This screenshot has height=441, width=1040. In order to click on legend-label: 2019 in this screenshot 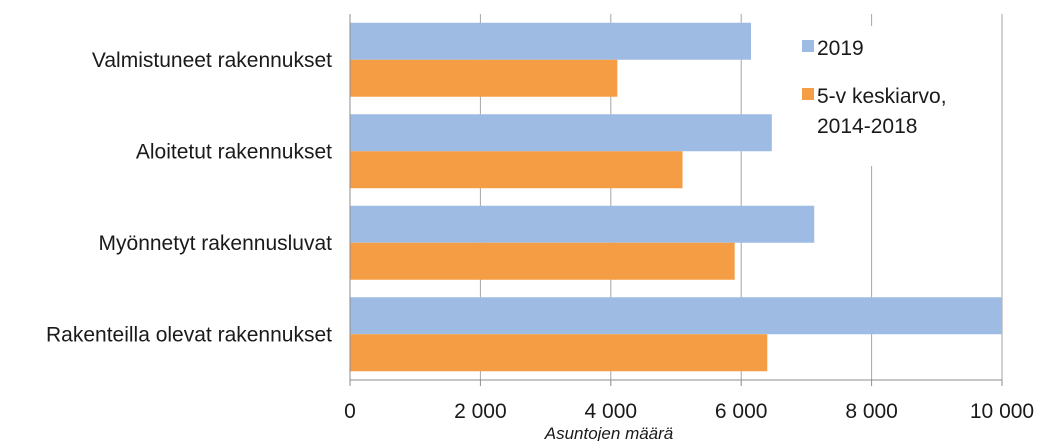, I will do `click(840, 48)`.